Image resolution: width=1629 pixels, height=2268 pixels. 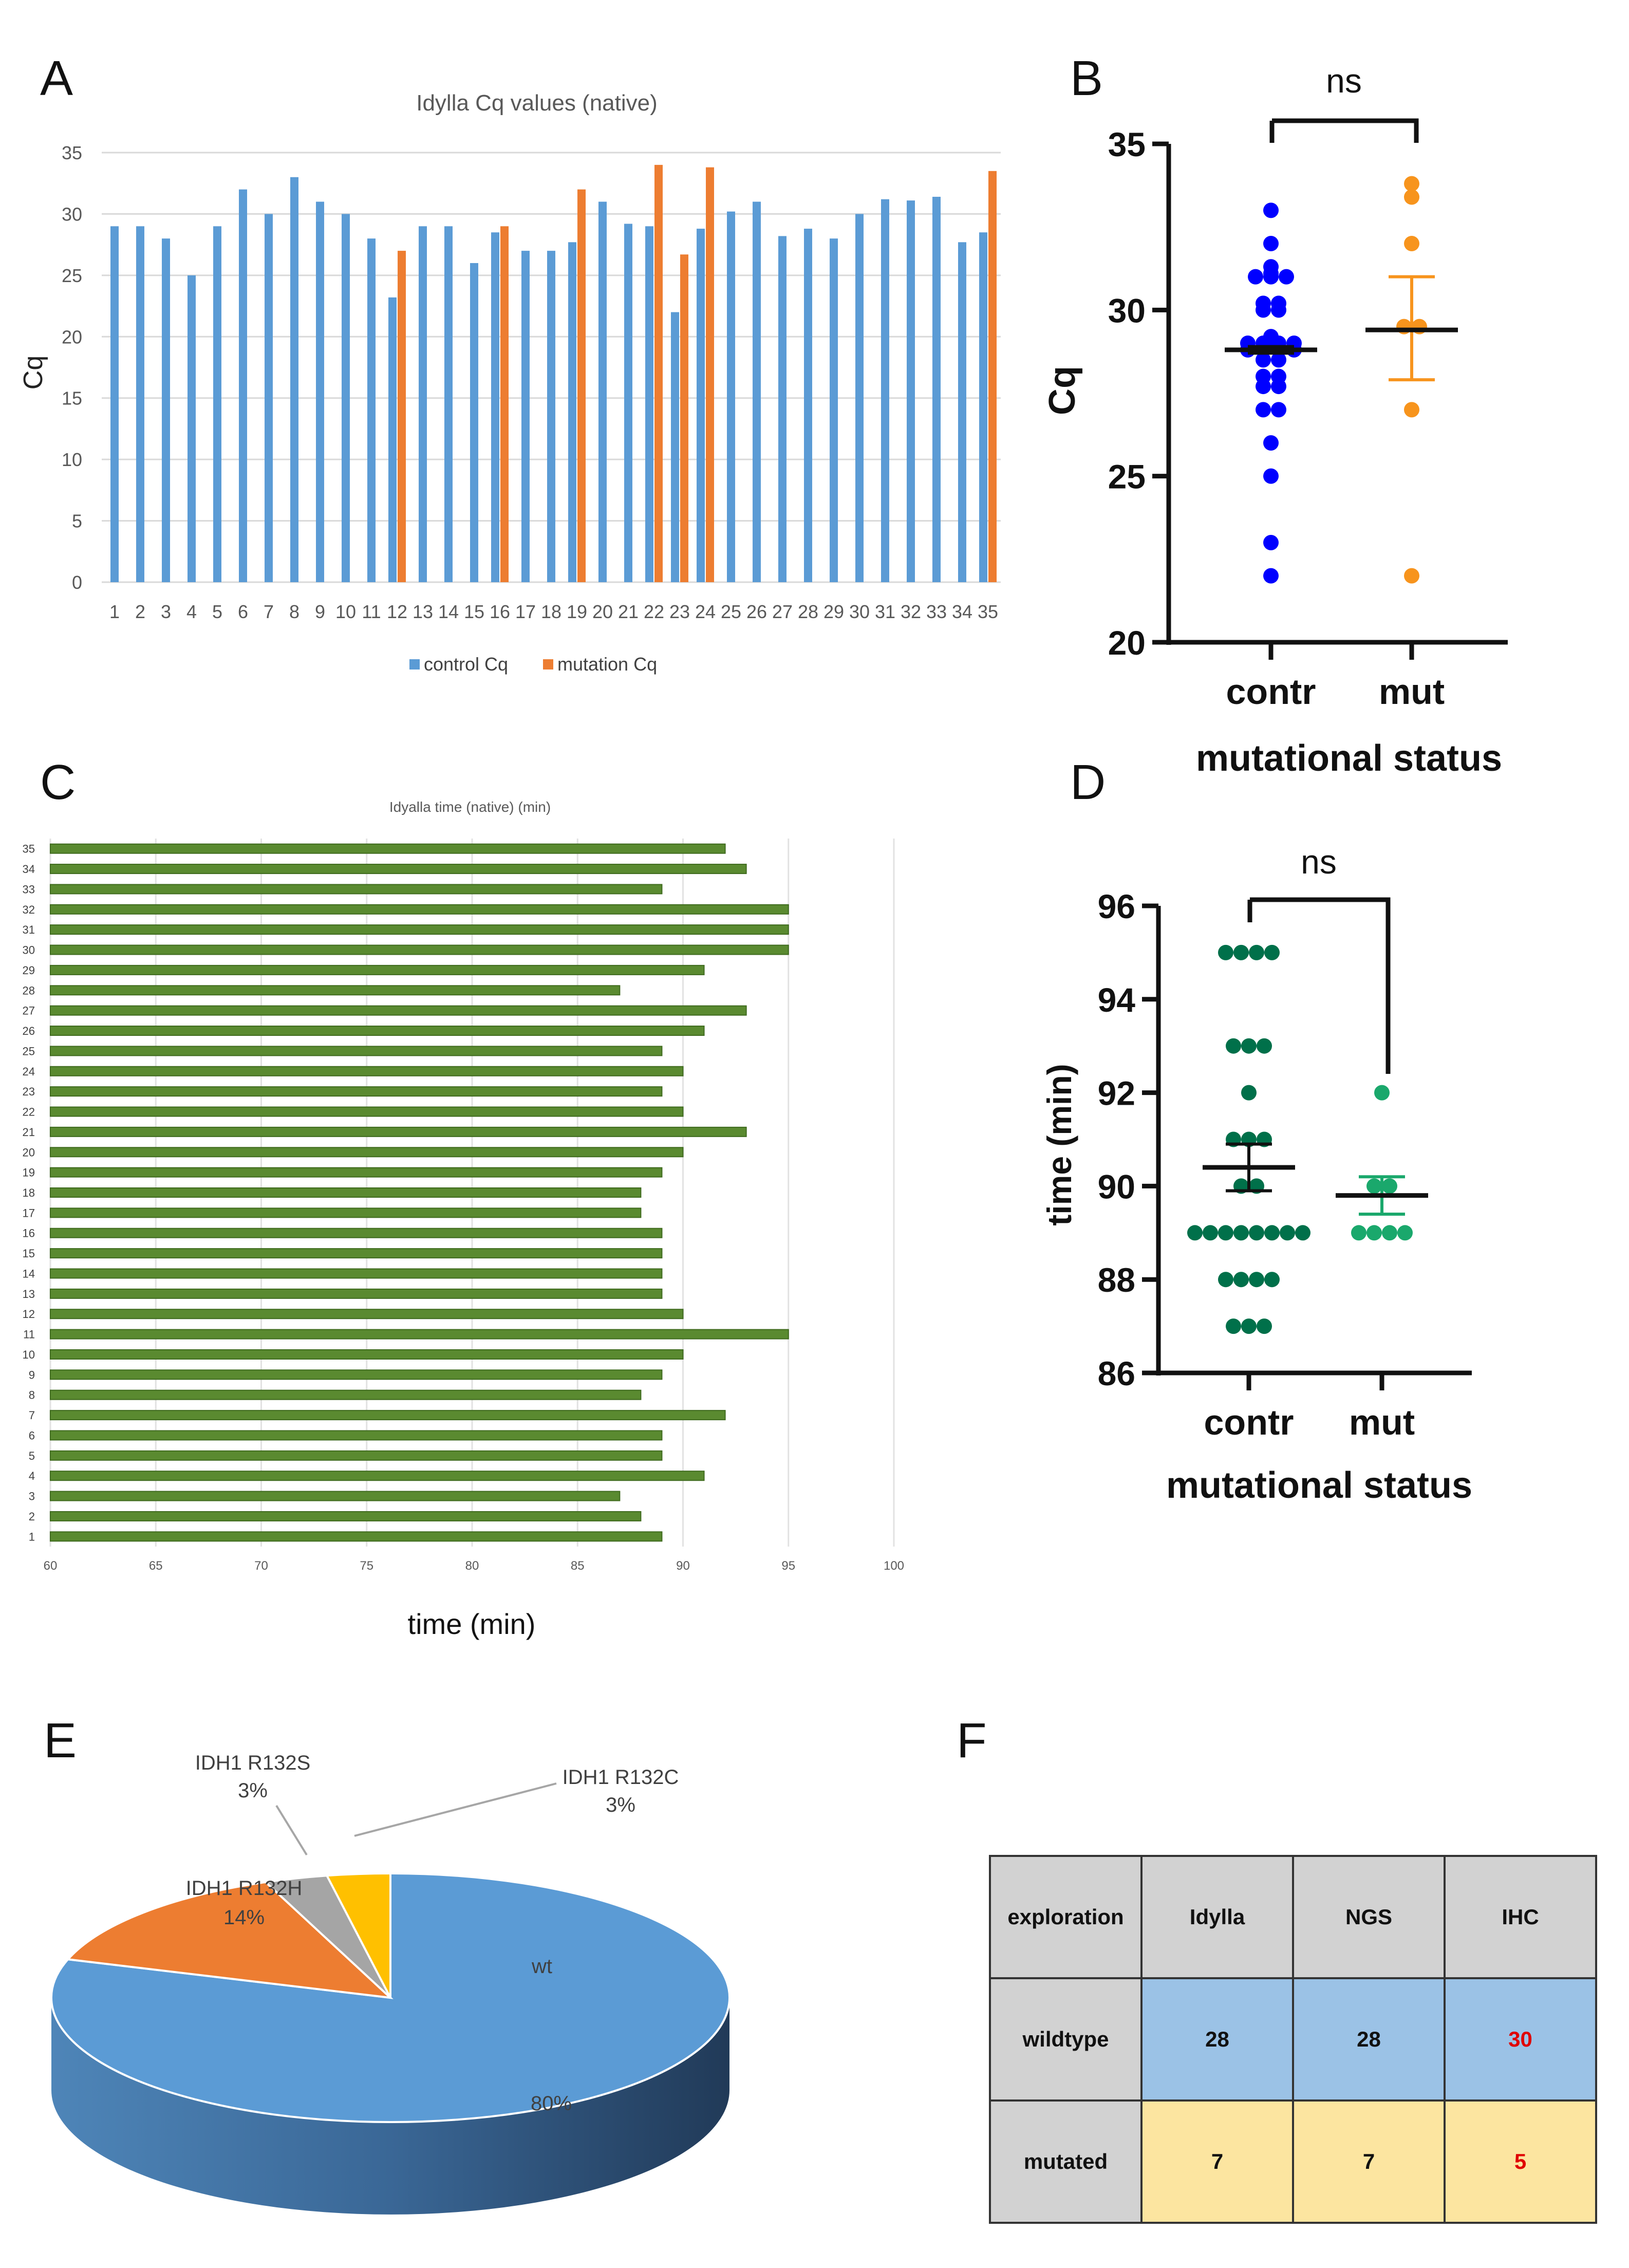 What do you see at coordinates (29, 1132) in the screenshot?
I see `y-tick-label: 21` at bounding box center [29, 1132].